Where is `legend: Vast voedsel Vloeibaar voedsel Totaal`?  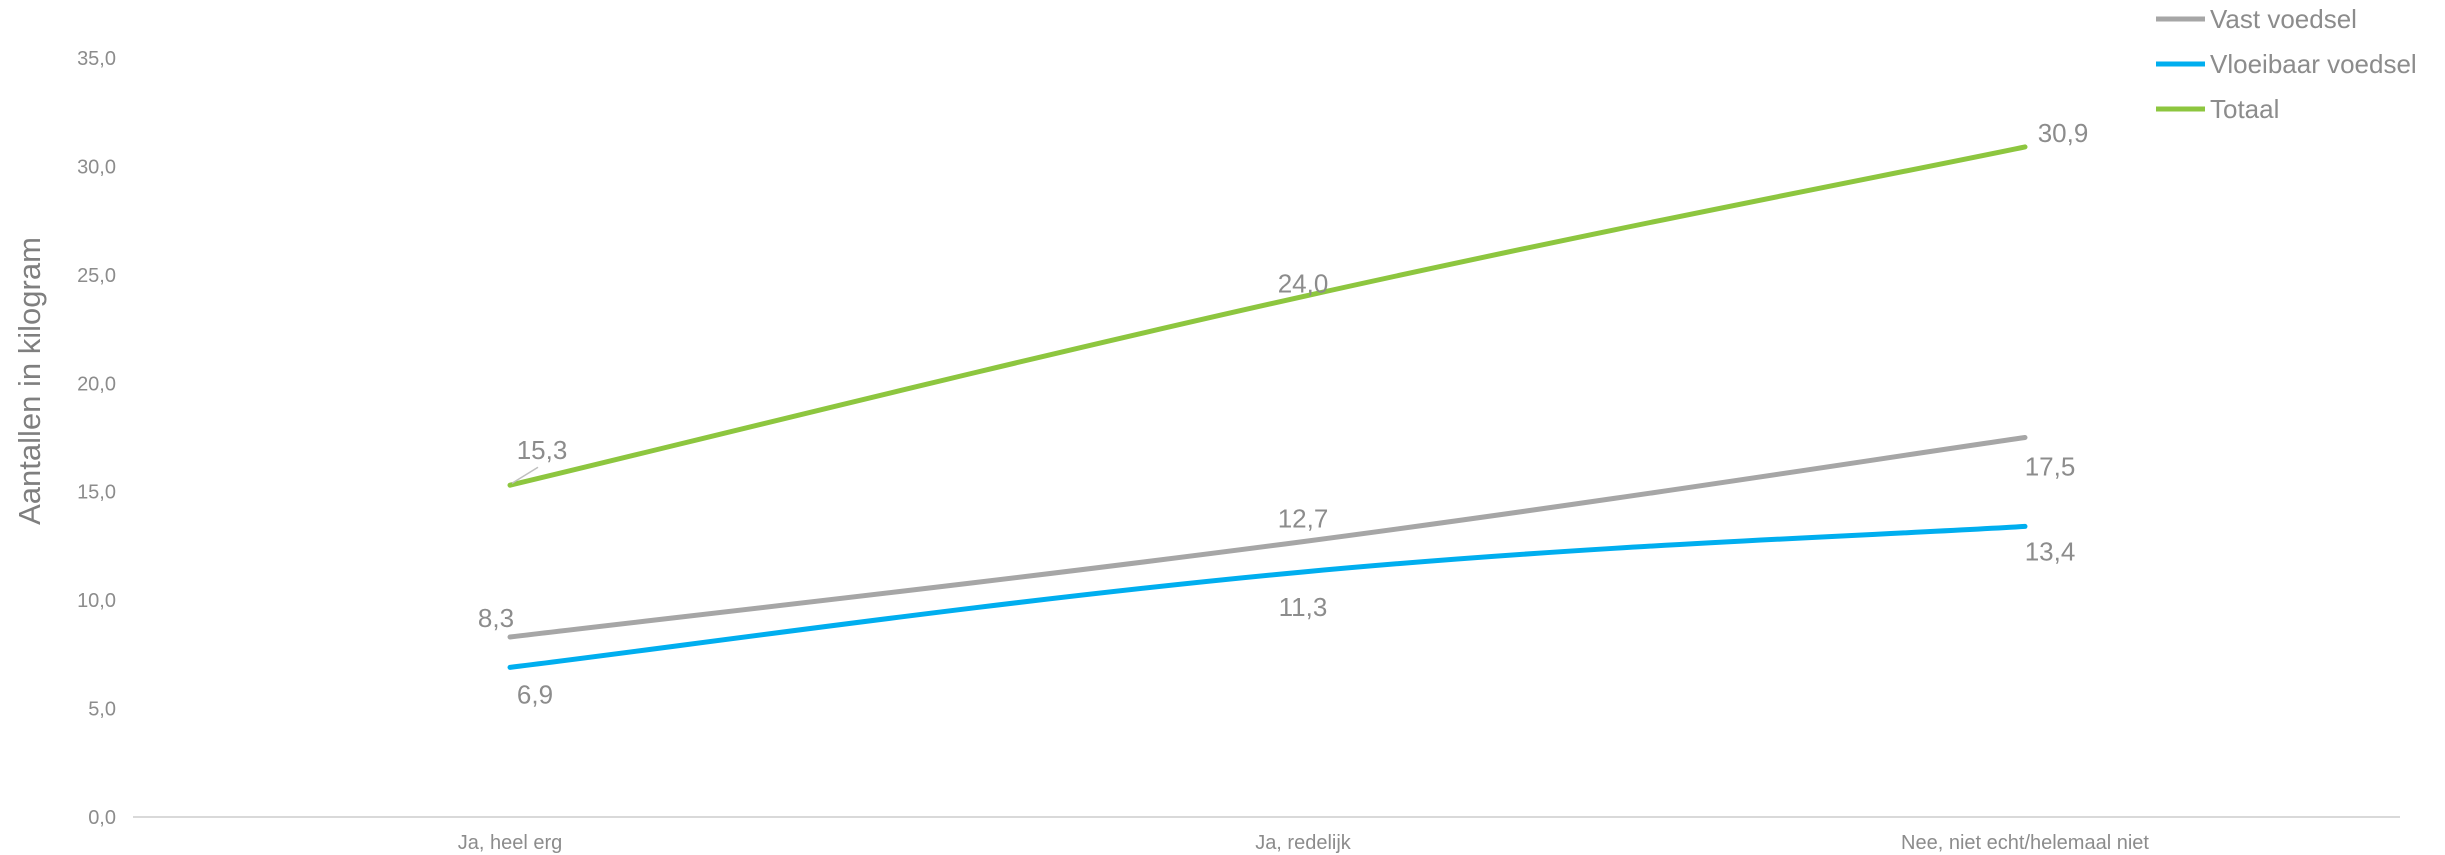
legend: Vast voedsel Vloeibaar voedsel Totaal is located at coordinates (2286, 64).